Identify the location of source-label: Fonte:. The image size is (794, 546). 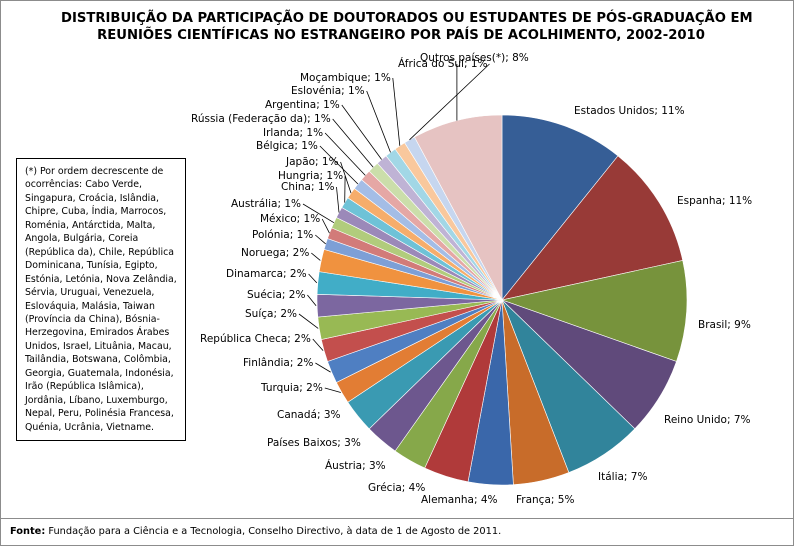
(28, 531).